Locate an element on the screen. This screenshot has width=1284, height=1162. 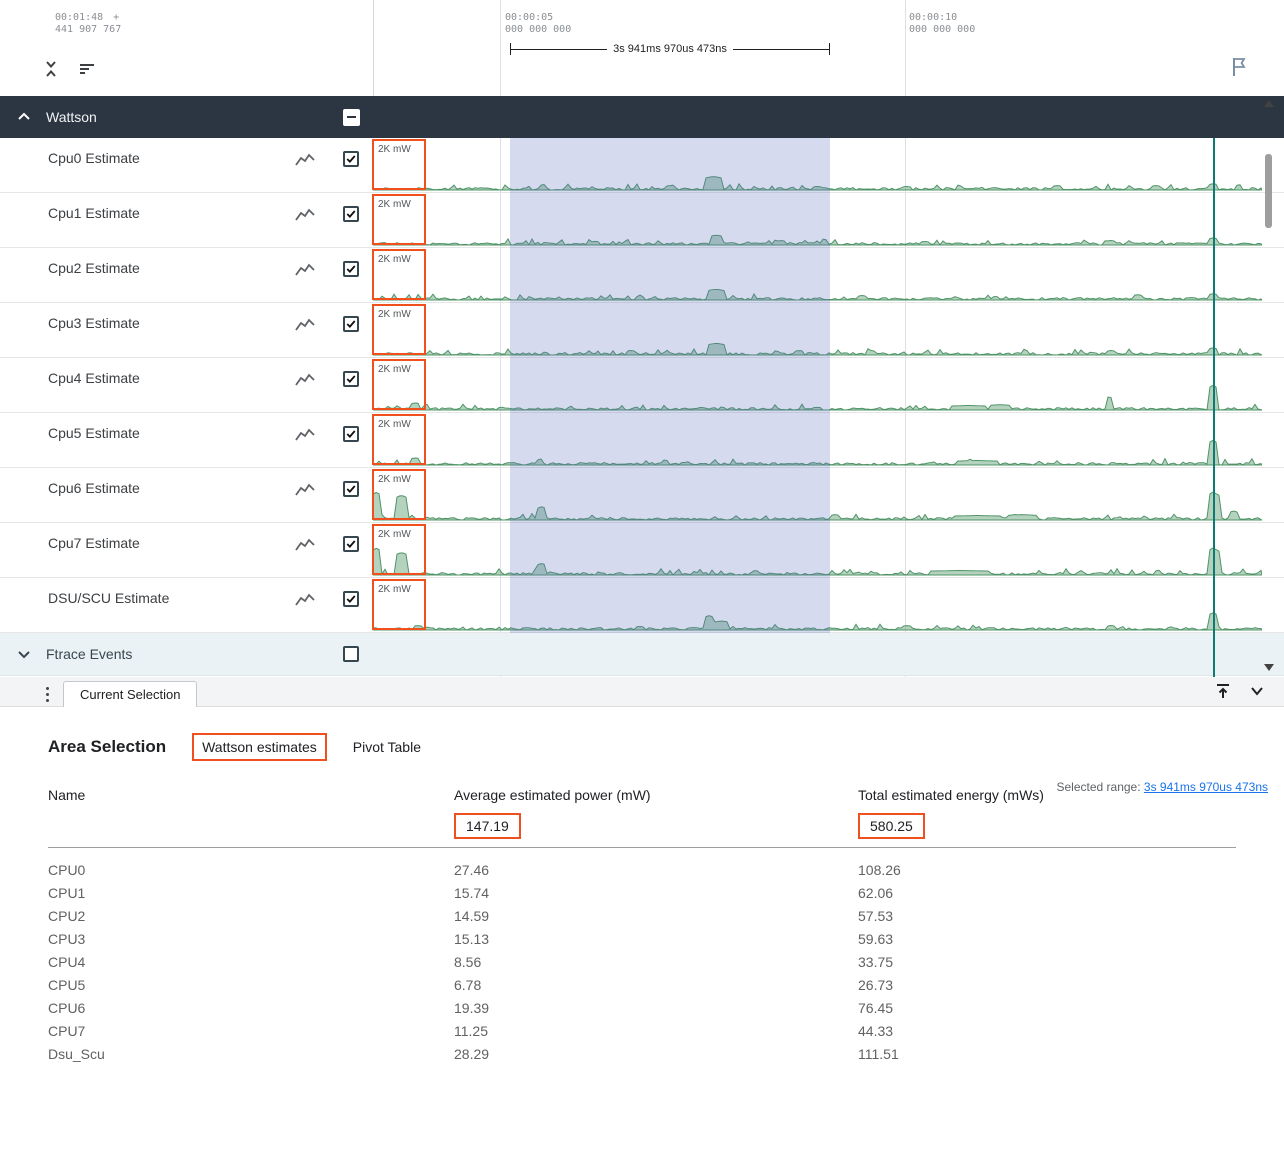
table-row: CPU0 27.46 108.26 is located at coordinates (642, 869).